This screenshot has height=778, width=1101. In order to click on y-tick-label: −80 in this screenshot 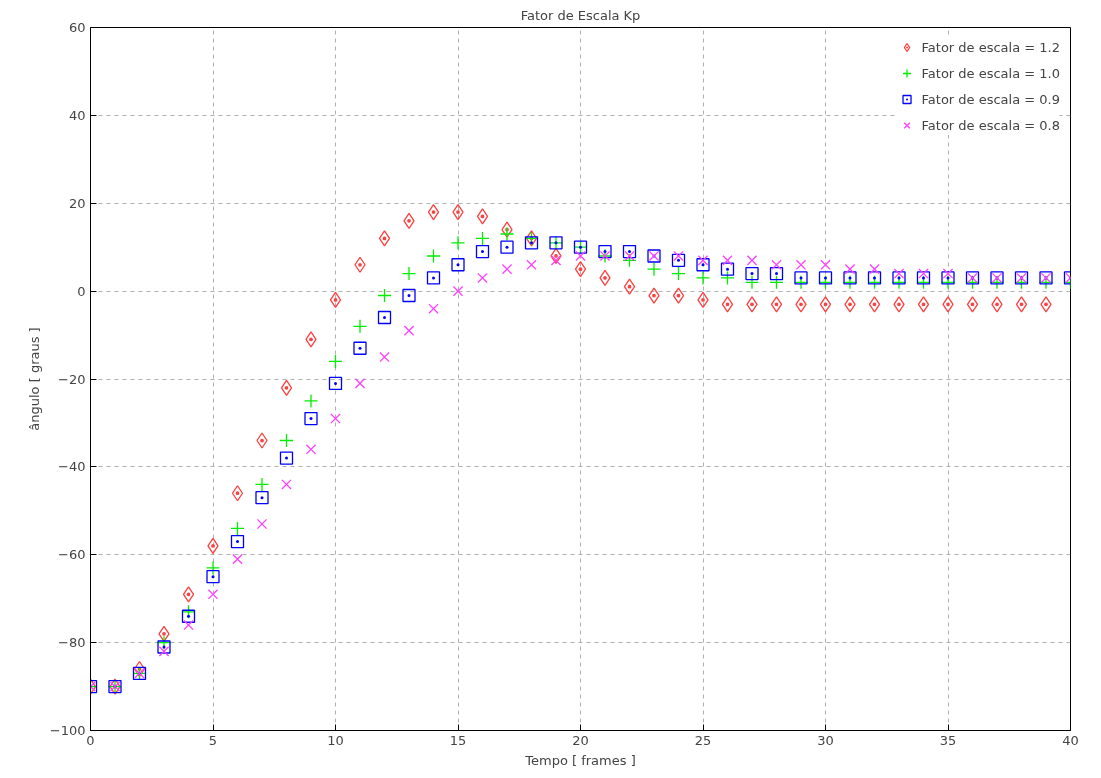, I will do `click(72, 643)`.